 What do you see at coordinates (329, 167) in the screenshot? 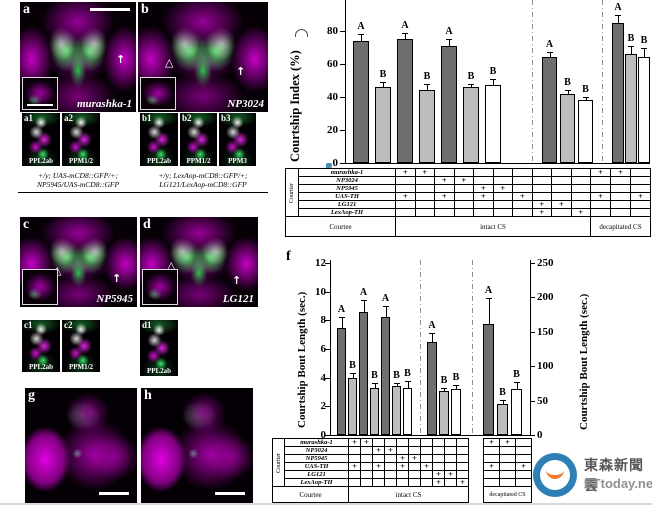
I see `cropped-watermark-artifact` at bounding box center [329, 167].